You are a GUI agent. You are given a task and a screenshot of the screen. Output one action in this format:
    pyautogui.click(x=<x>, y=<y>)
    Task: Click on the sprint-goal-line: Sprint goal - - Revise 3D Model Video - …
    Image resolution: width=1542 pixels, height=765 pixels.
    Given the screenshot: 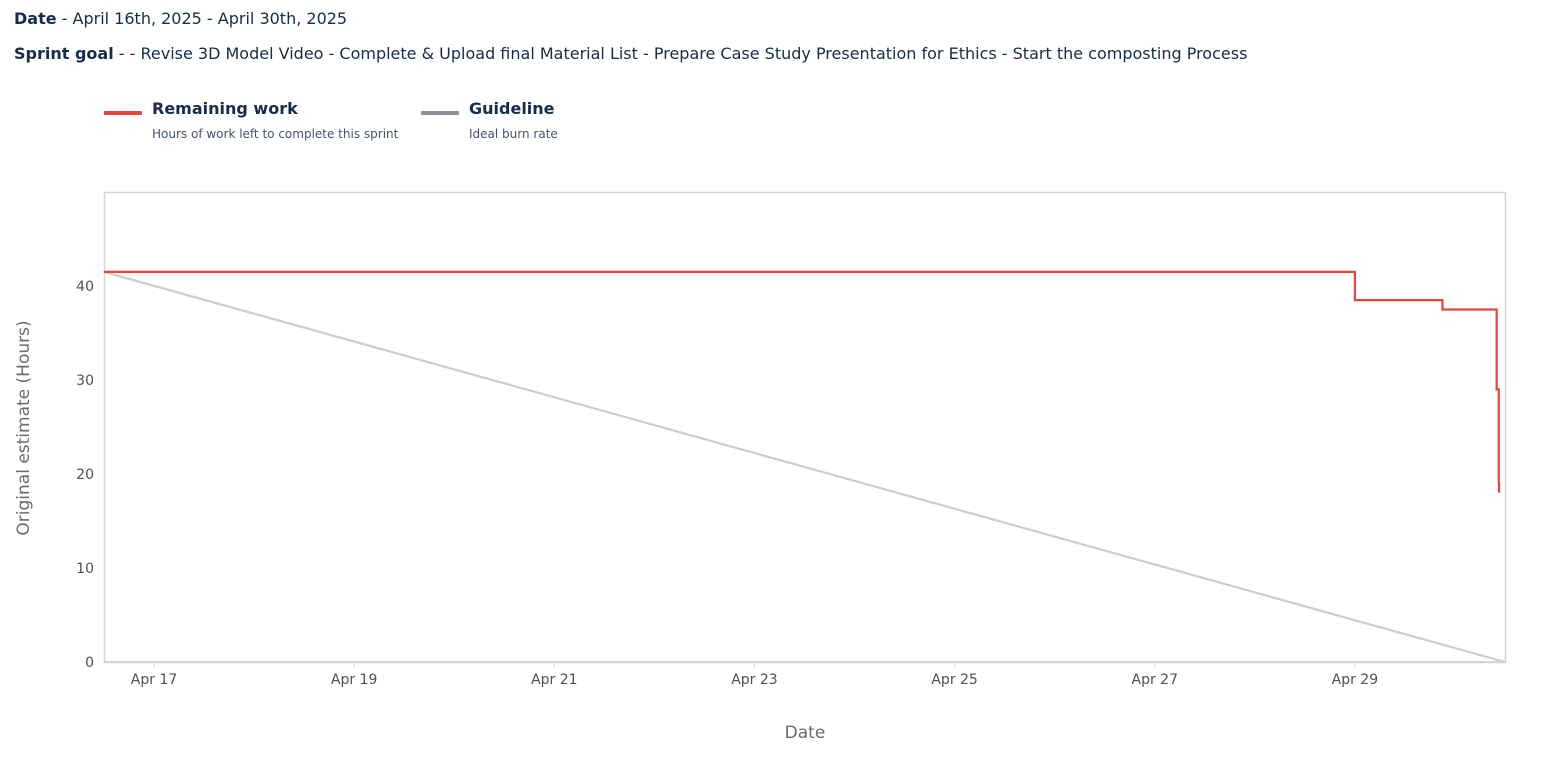 What is the action you would take?
    pyautogui.click(x=630, y=53)
    